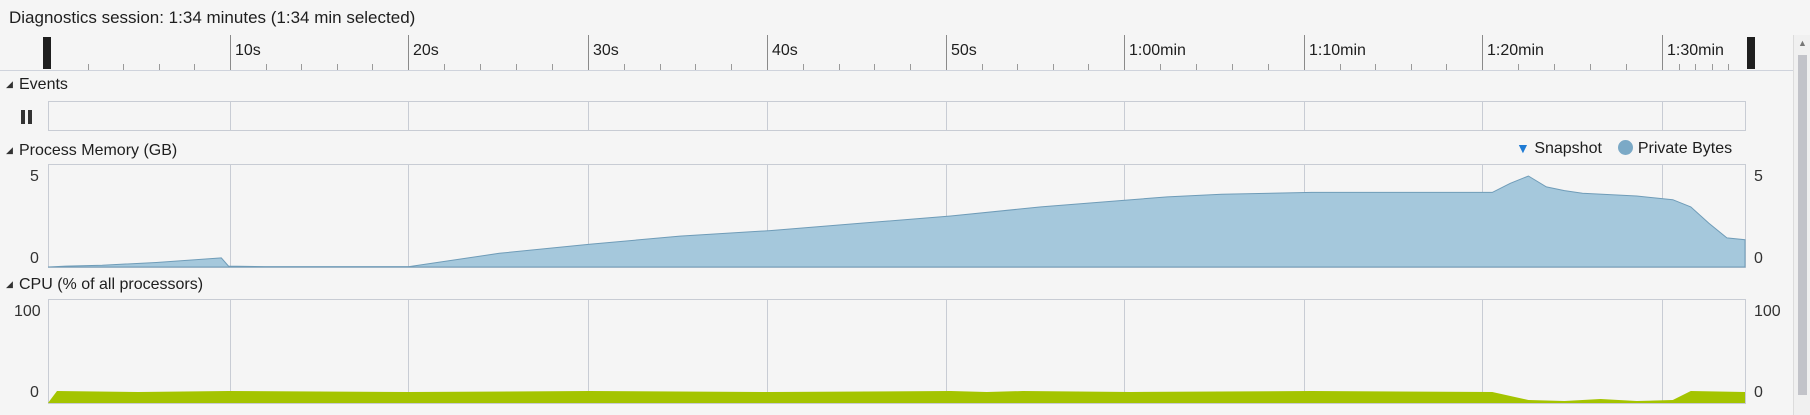 This screenshot has width=1810, height=415. What do you see at coordinates (1695, 50) in the screenshot?
I see `ruler-tick-label: 1:30min` at bounding box center [1695, 50].